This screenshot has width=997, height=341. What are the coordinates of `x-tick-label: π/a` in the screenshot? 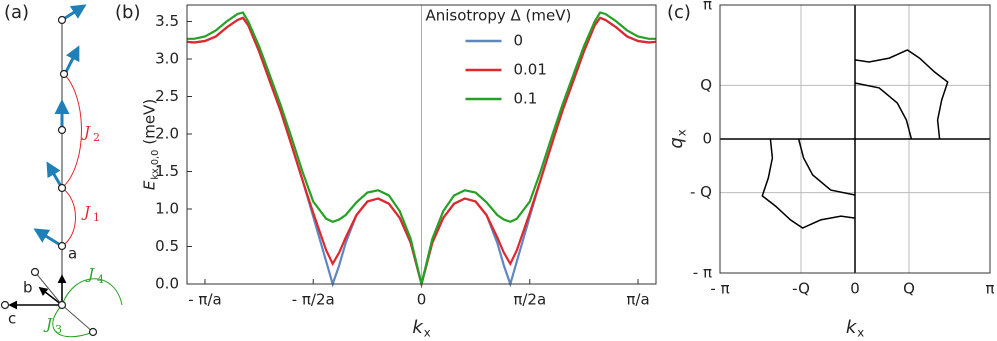 It's located at (637, 300).